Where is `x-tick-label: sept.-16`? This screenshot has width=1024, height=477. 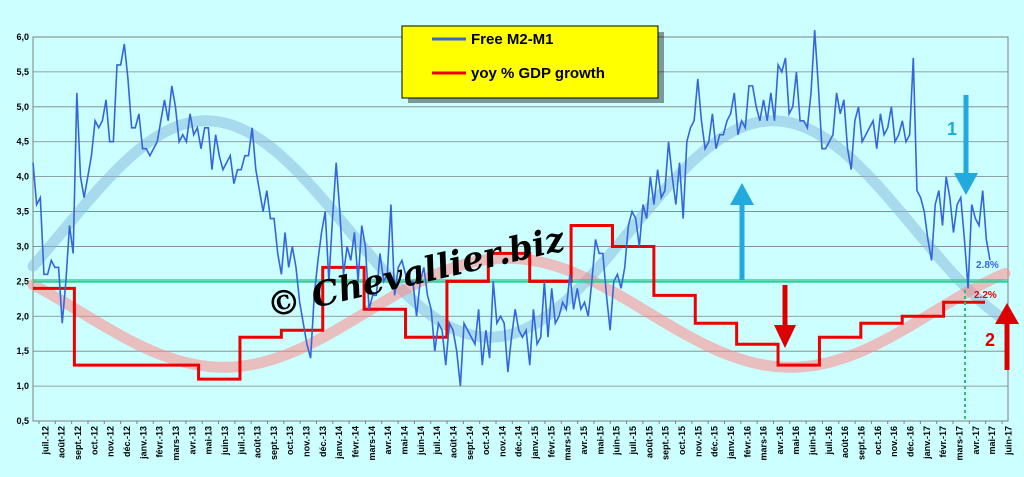 x-tick-label: sept.-16 is located at coordinates (862, 443).